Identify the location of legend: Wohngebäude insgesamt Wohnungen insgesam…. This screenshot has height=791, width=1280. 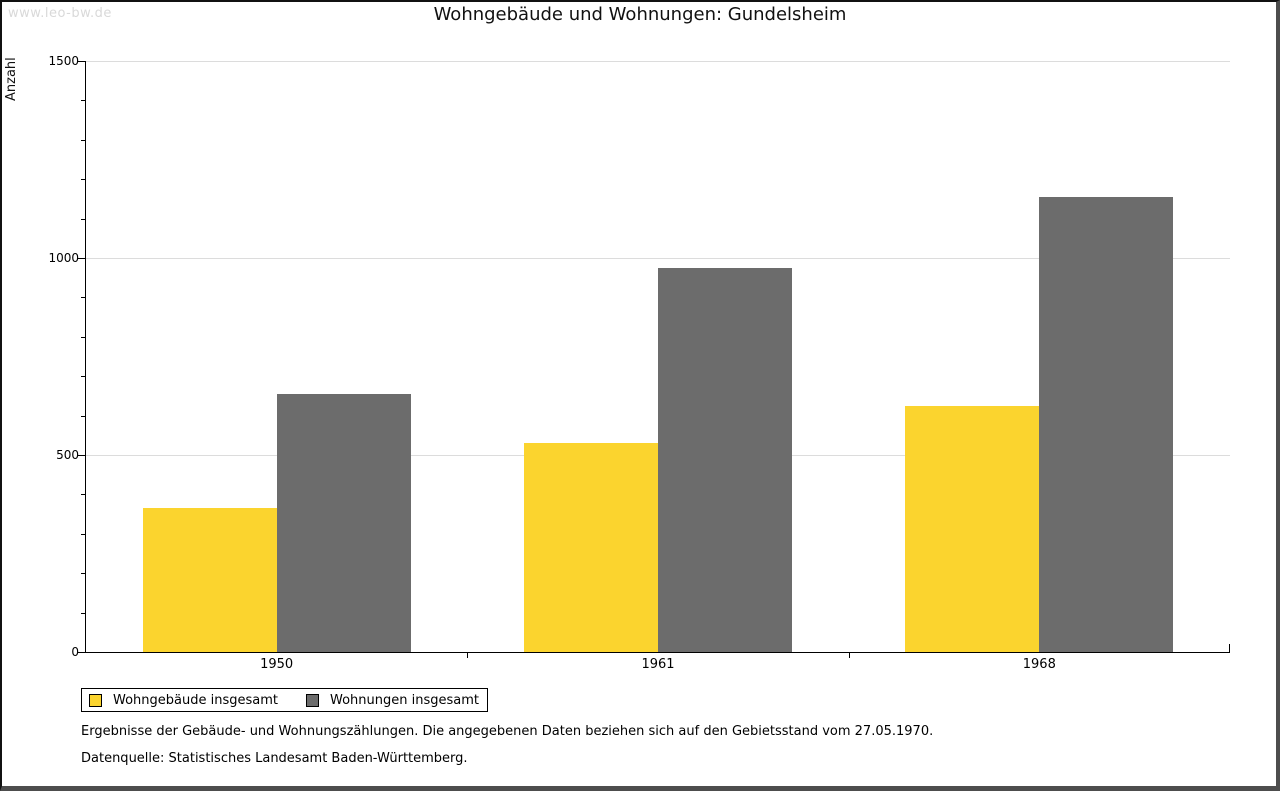
(284, 700).